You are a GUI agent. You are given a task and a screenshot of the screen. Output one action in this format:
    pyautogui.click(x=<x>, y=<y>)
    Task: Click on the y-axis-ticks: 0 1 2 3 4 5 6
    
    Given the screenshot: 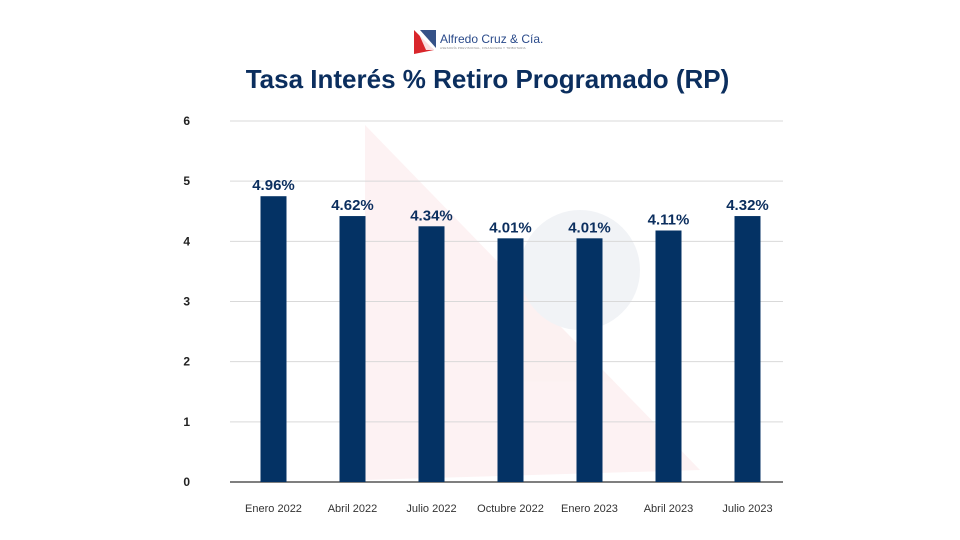 What is the action you would take?
    pyautogui.click(x=186, y=301)
    